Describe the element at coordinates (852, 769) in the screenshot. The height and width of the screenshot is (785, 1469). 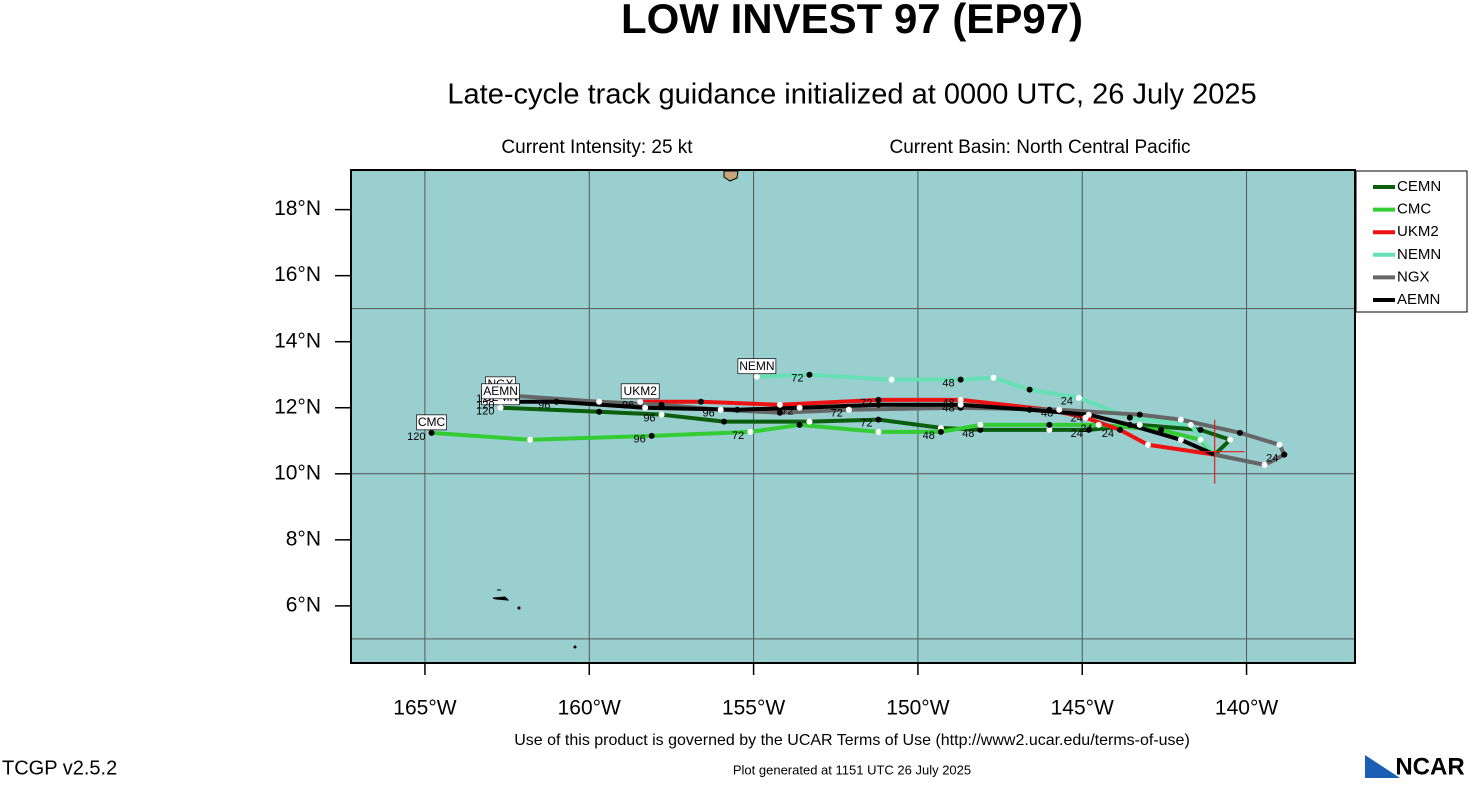
I see `generated: Plot generated at 1151 UTC 26 July 2025` at that location.